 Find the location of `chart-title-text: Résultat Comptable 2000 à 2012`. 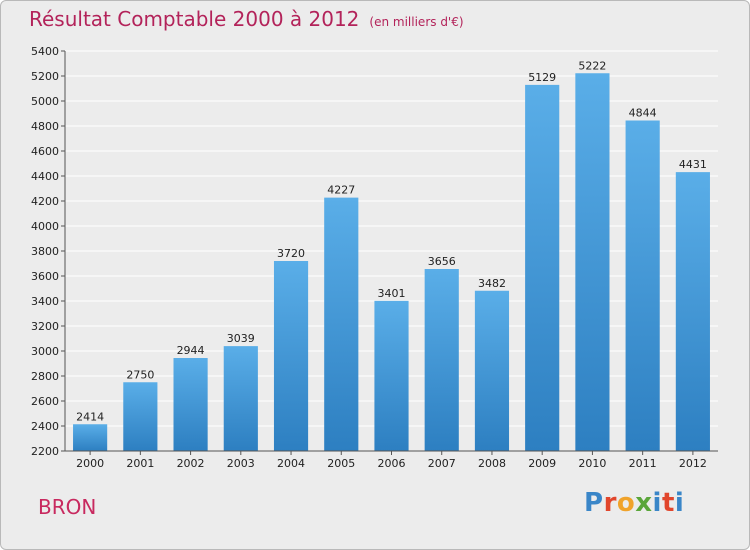

chart-title-text: Résultat Comptable 2000 à 2012 is located at coordinates (194, 19).